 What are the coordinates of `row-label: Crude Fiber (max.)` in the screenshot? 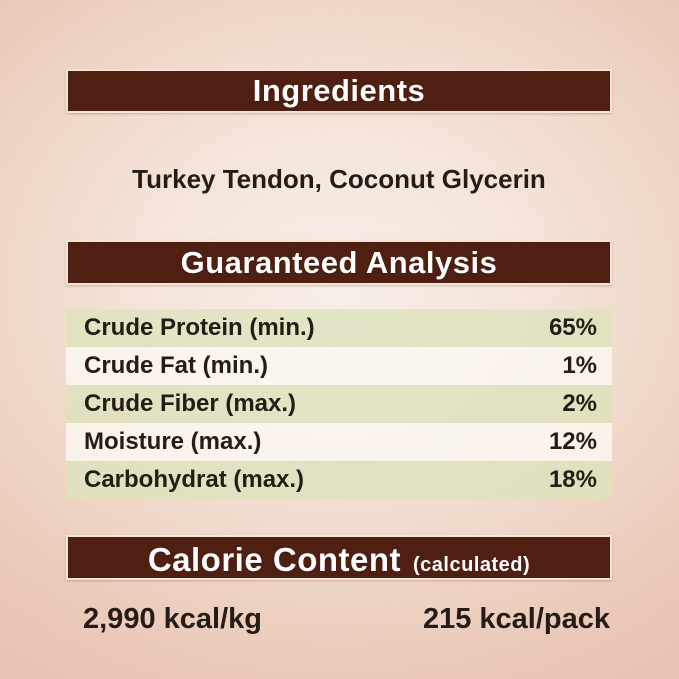 It's located at (190, 403).